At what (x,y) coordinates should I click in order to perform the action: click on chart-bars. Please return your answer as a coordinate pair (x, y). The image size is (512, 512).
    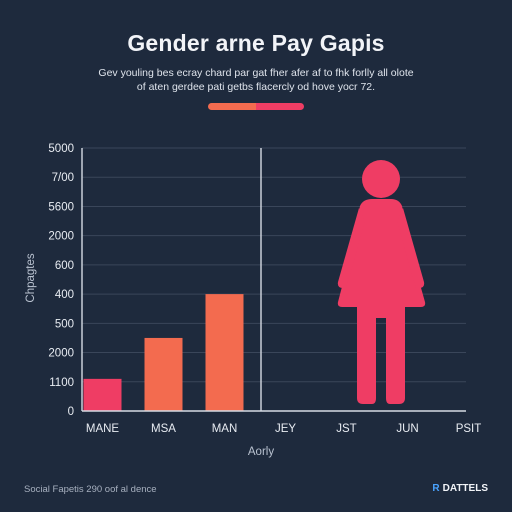
    Looking at the image, I should click on (163, 352).